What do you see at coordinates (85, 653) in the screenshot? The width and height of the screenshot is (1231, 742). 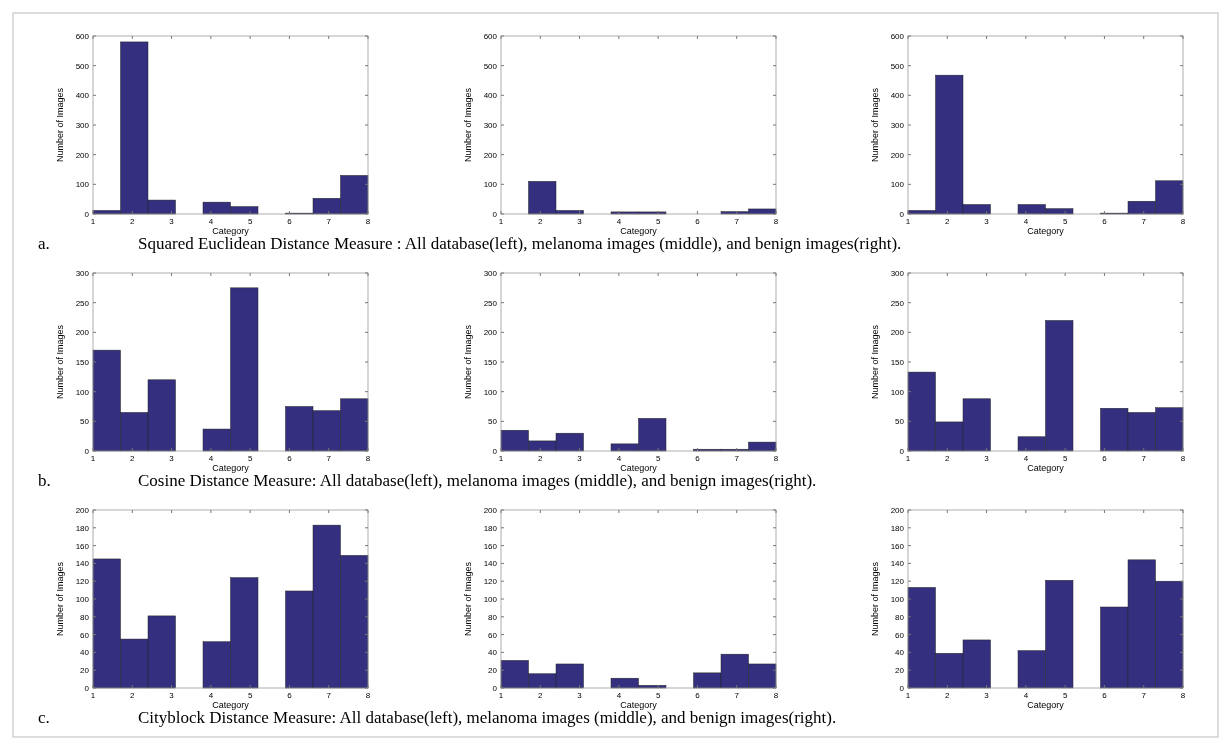 I see `y-tick-label: 40` at bounding box center [85, 653].